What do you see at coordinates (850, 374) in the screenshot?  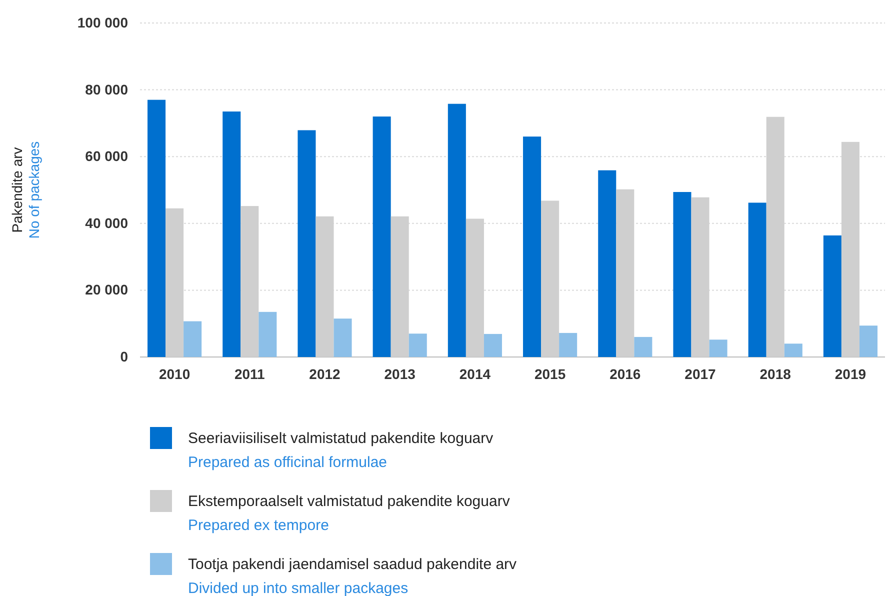 I see `x-tick-label: 2019` at bounding box center [850, 374].